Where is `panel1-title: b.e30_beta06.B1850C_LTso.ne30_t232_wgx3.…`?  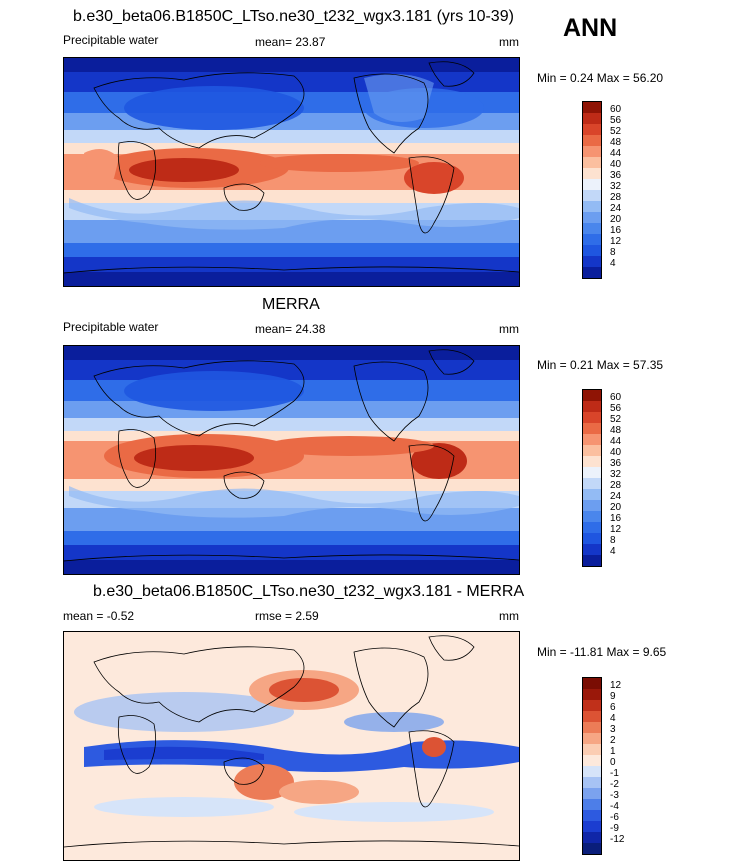
panel1-title: b.e30_beta06.B1850C_LTso.ne30_t232_wgx3.… is located at coordinates (293, 16).